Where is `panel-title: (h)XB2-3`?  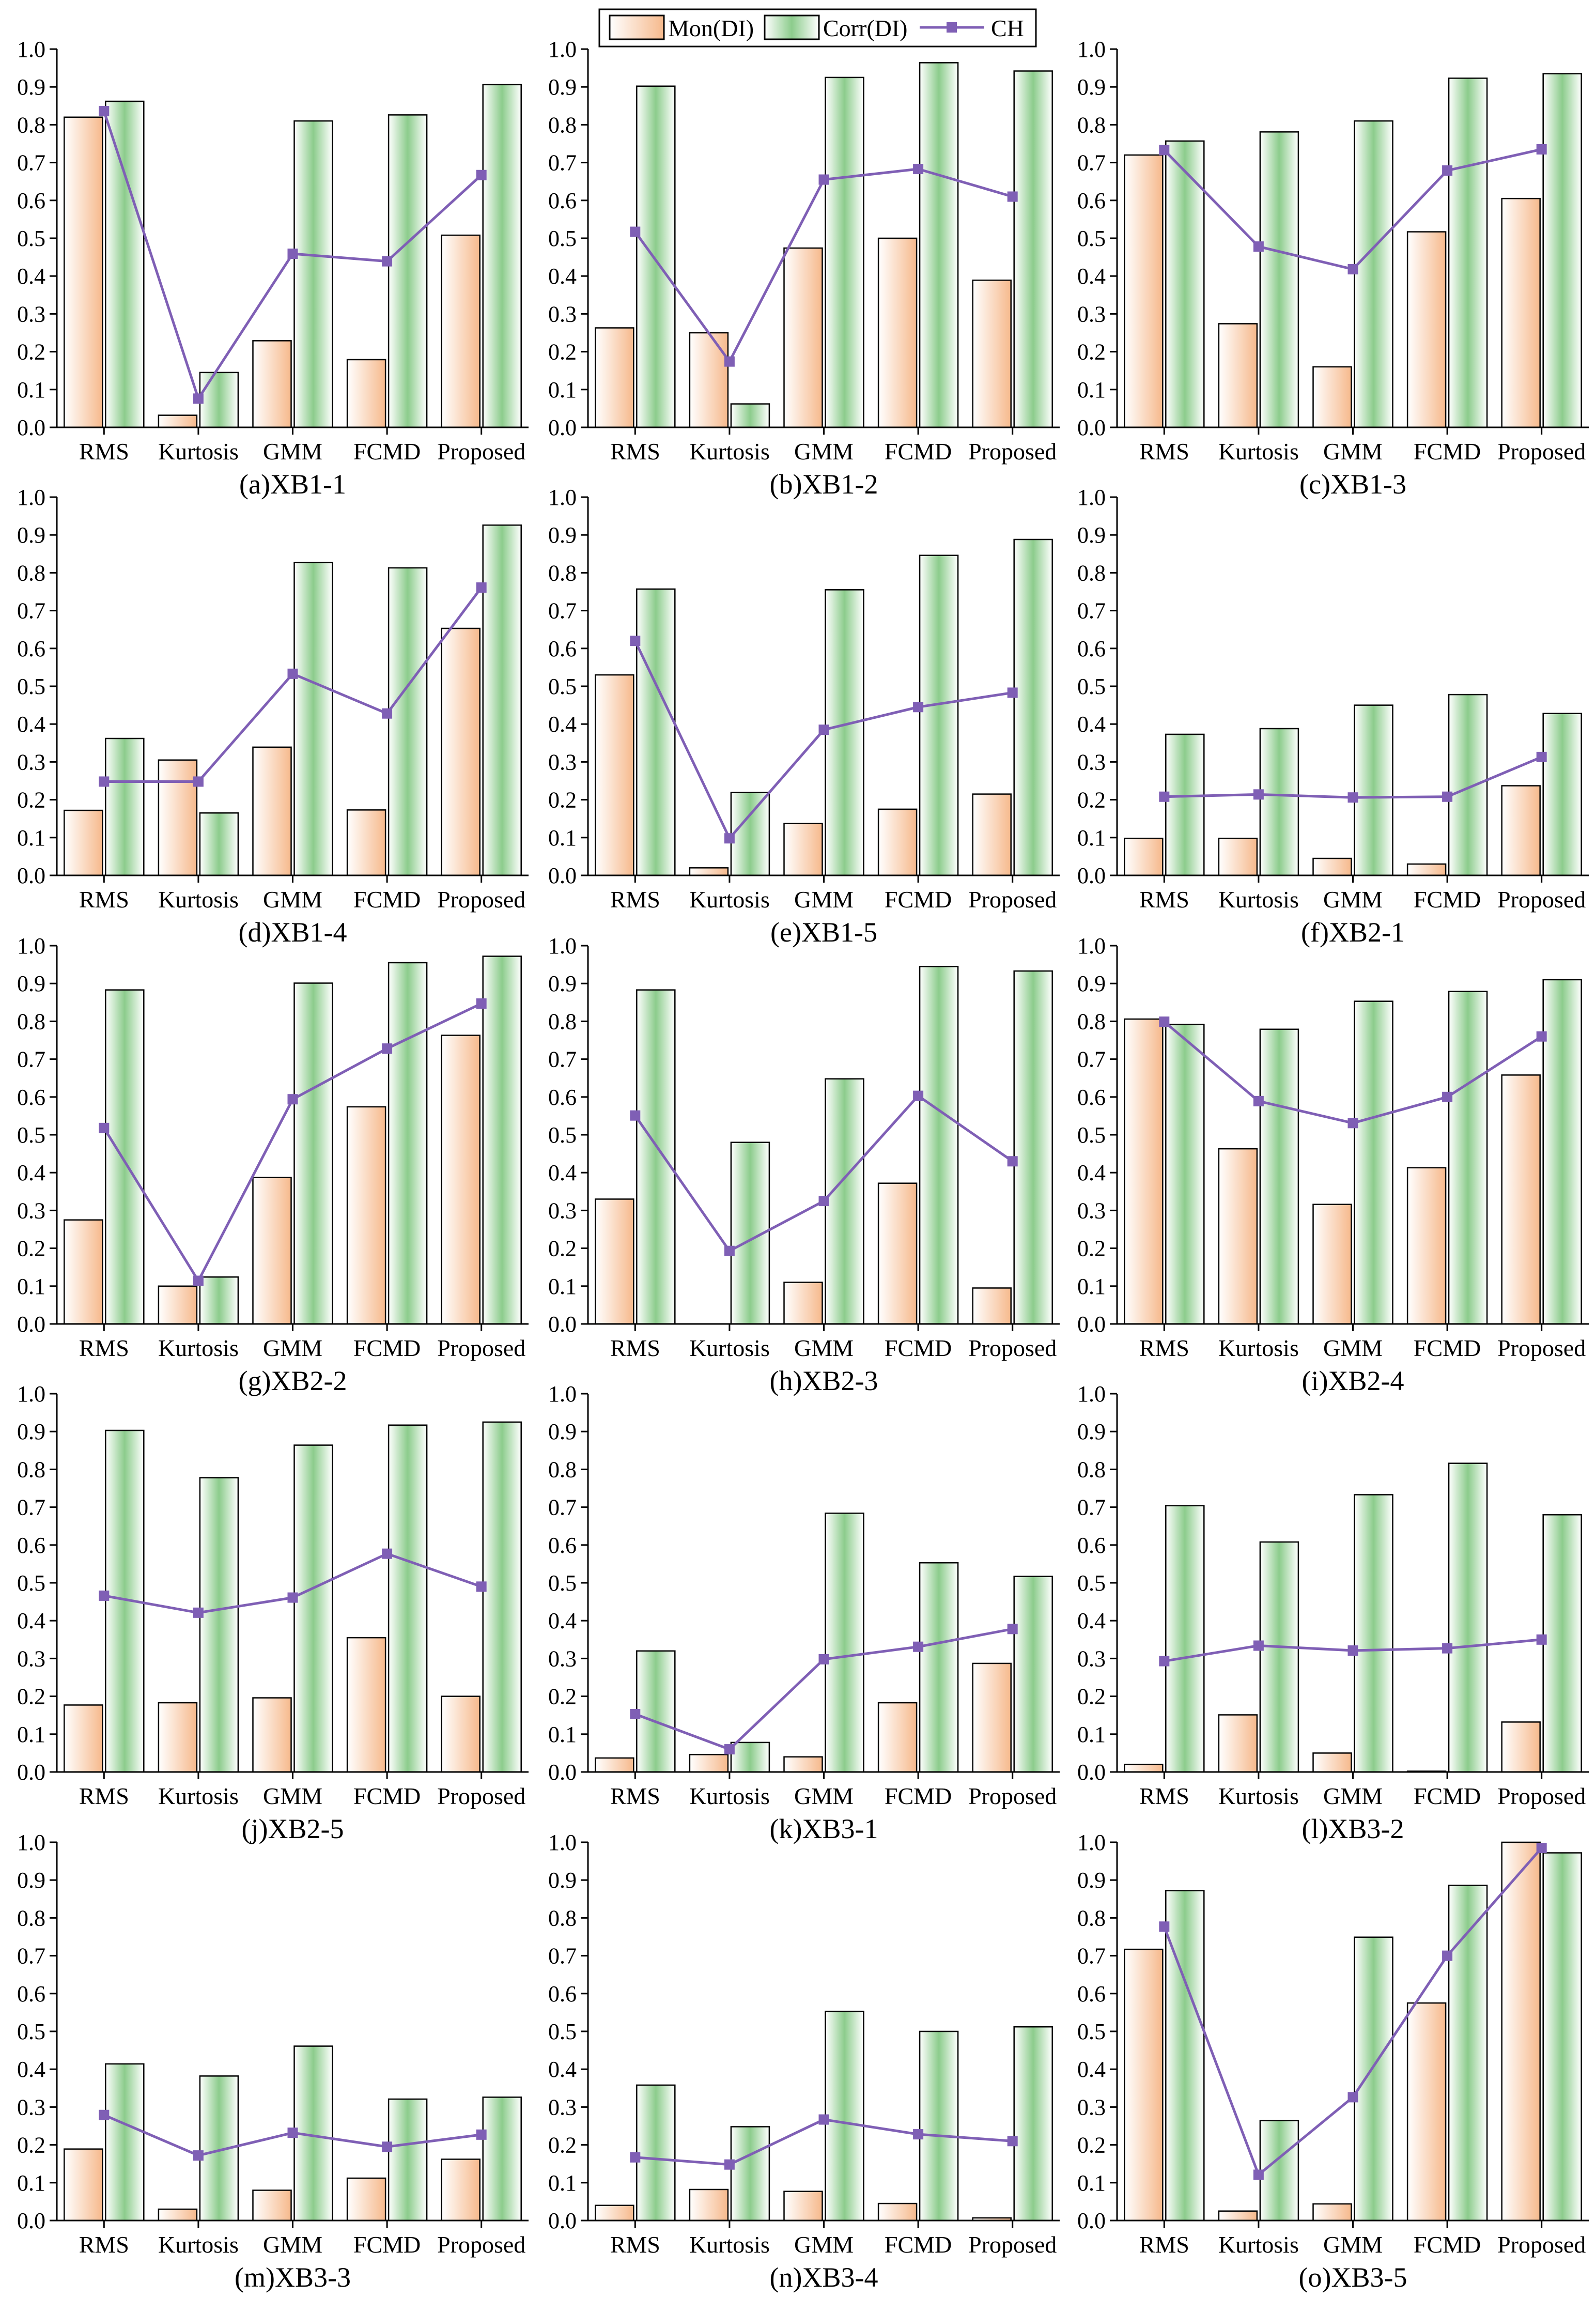
panel-title: (h)XB2-3 is located at coordinates (824, 1381).